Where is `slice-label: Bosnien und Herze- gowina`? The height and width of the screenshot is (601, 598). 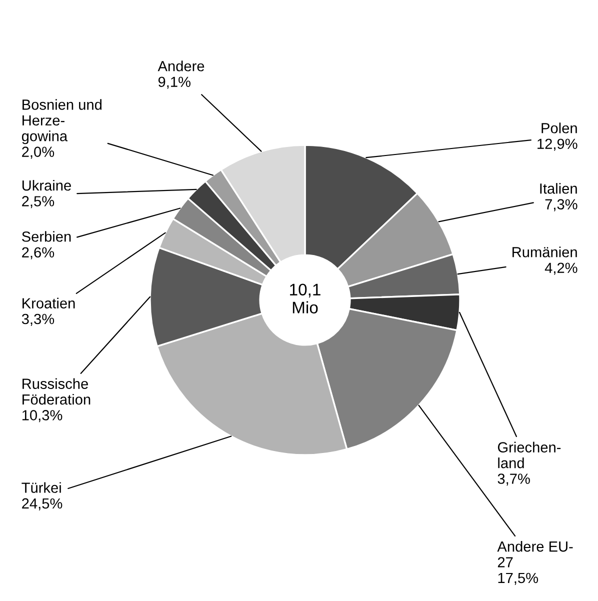 slice-label: Bosnien und Herze- gowina is located at coordinates (62, 121).